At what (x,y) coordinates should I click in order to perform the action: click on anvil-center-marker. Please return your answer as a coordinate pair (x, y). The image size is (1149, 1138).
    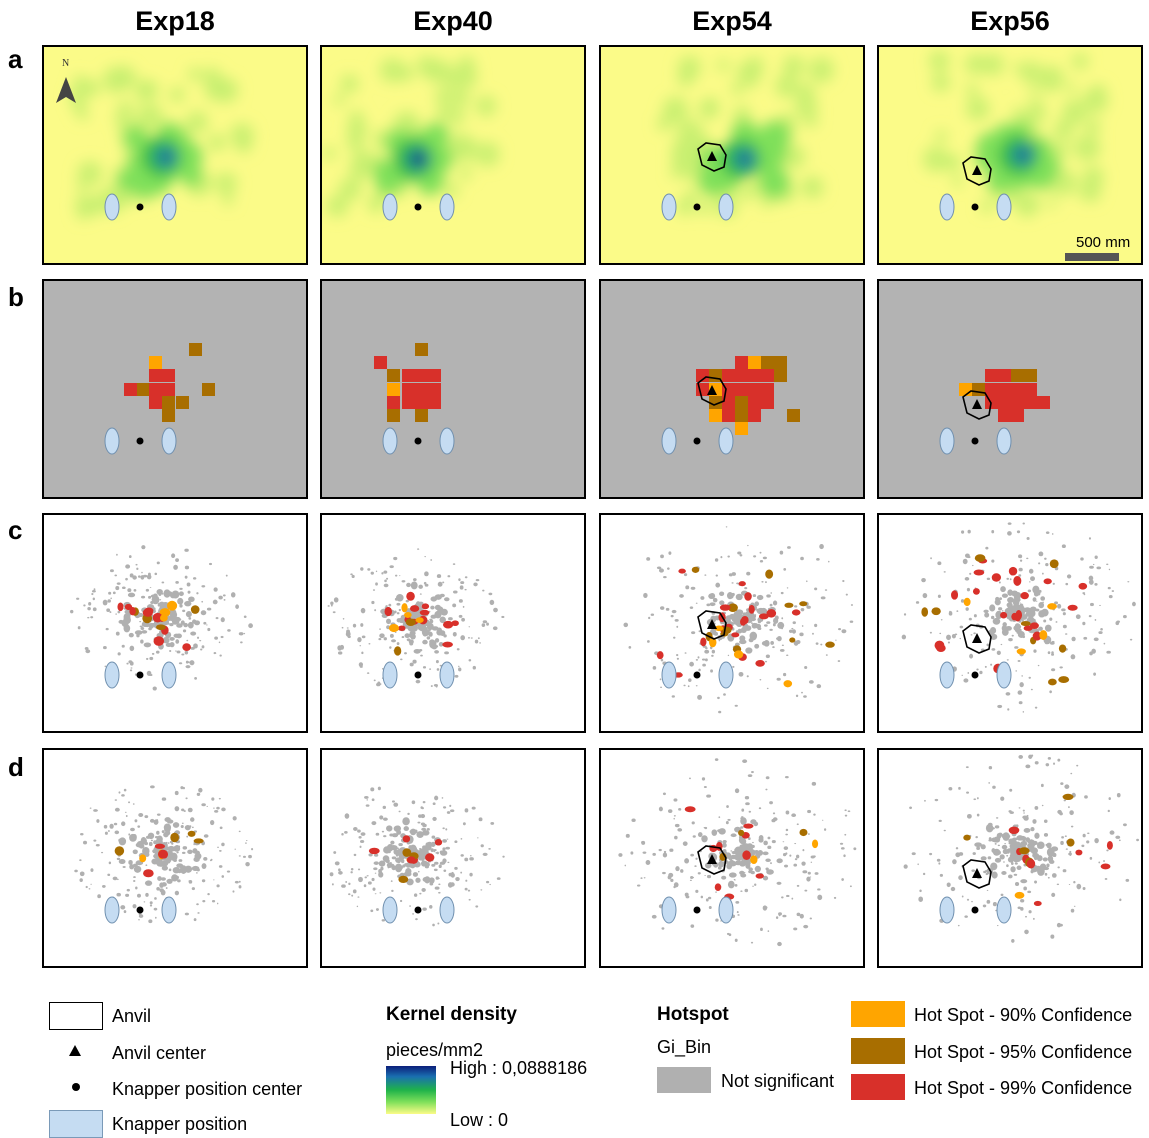
    Looking at the image, I should click on (977, 404).